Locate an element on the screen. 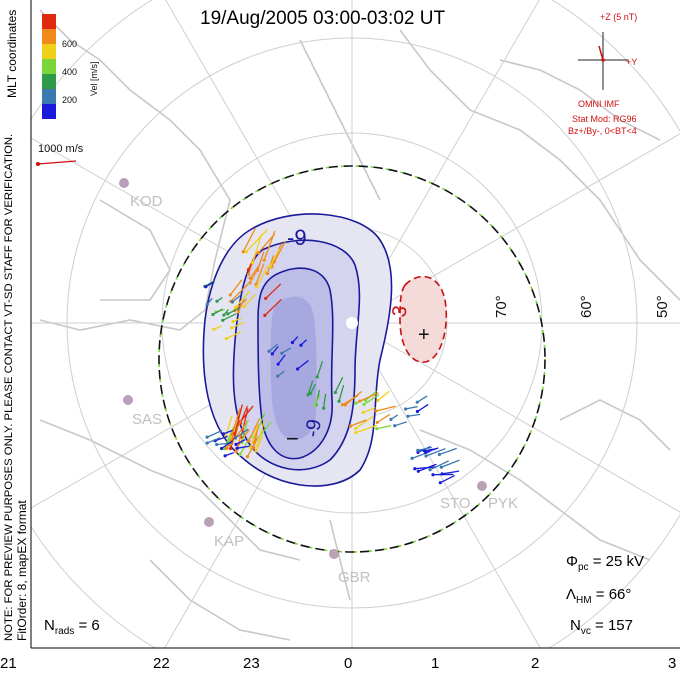  mlt-coordinates-note: MLT coordinates is located at coordinates (12, 53).